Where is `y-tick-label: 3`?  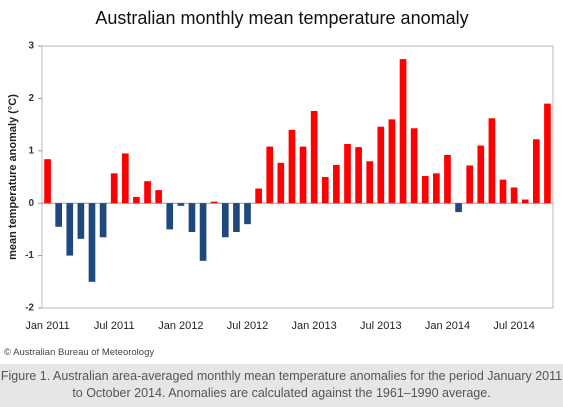
y-tick-label: 3 is located at coordinates (31, 46).